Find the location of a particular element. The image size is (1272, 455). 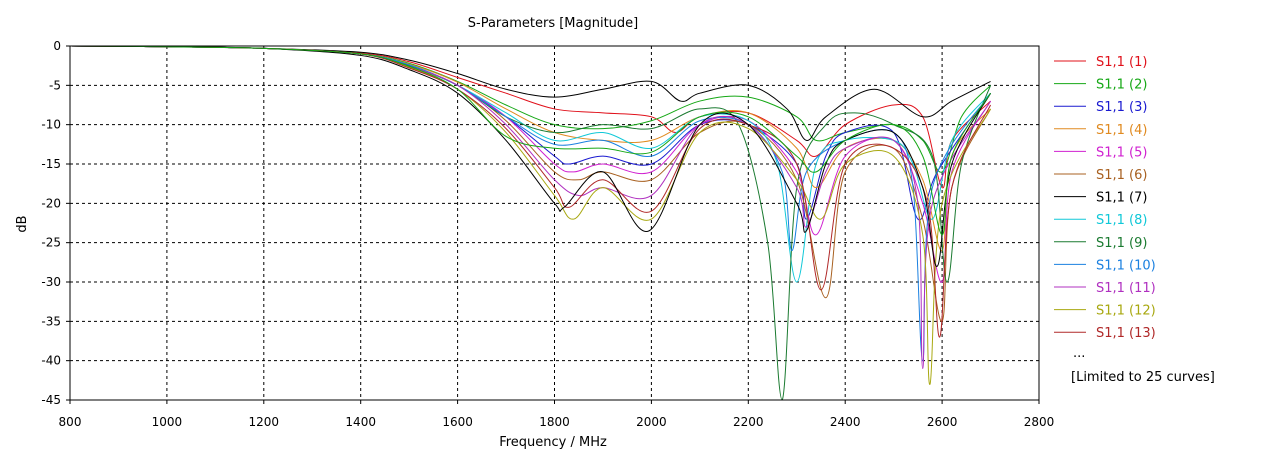

legend-label-13: S1,1 (13) is located at coordinates (1126, 333).